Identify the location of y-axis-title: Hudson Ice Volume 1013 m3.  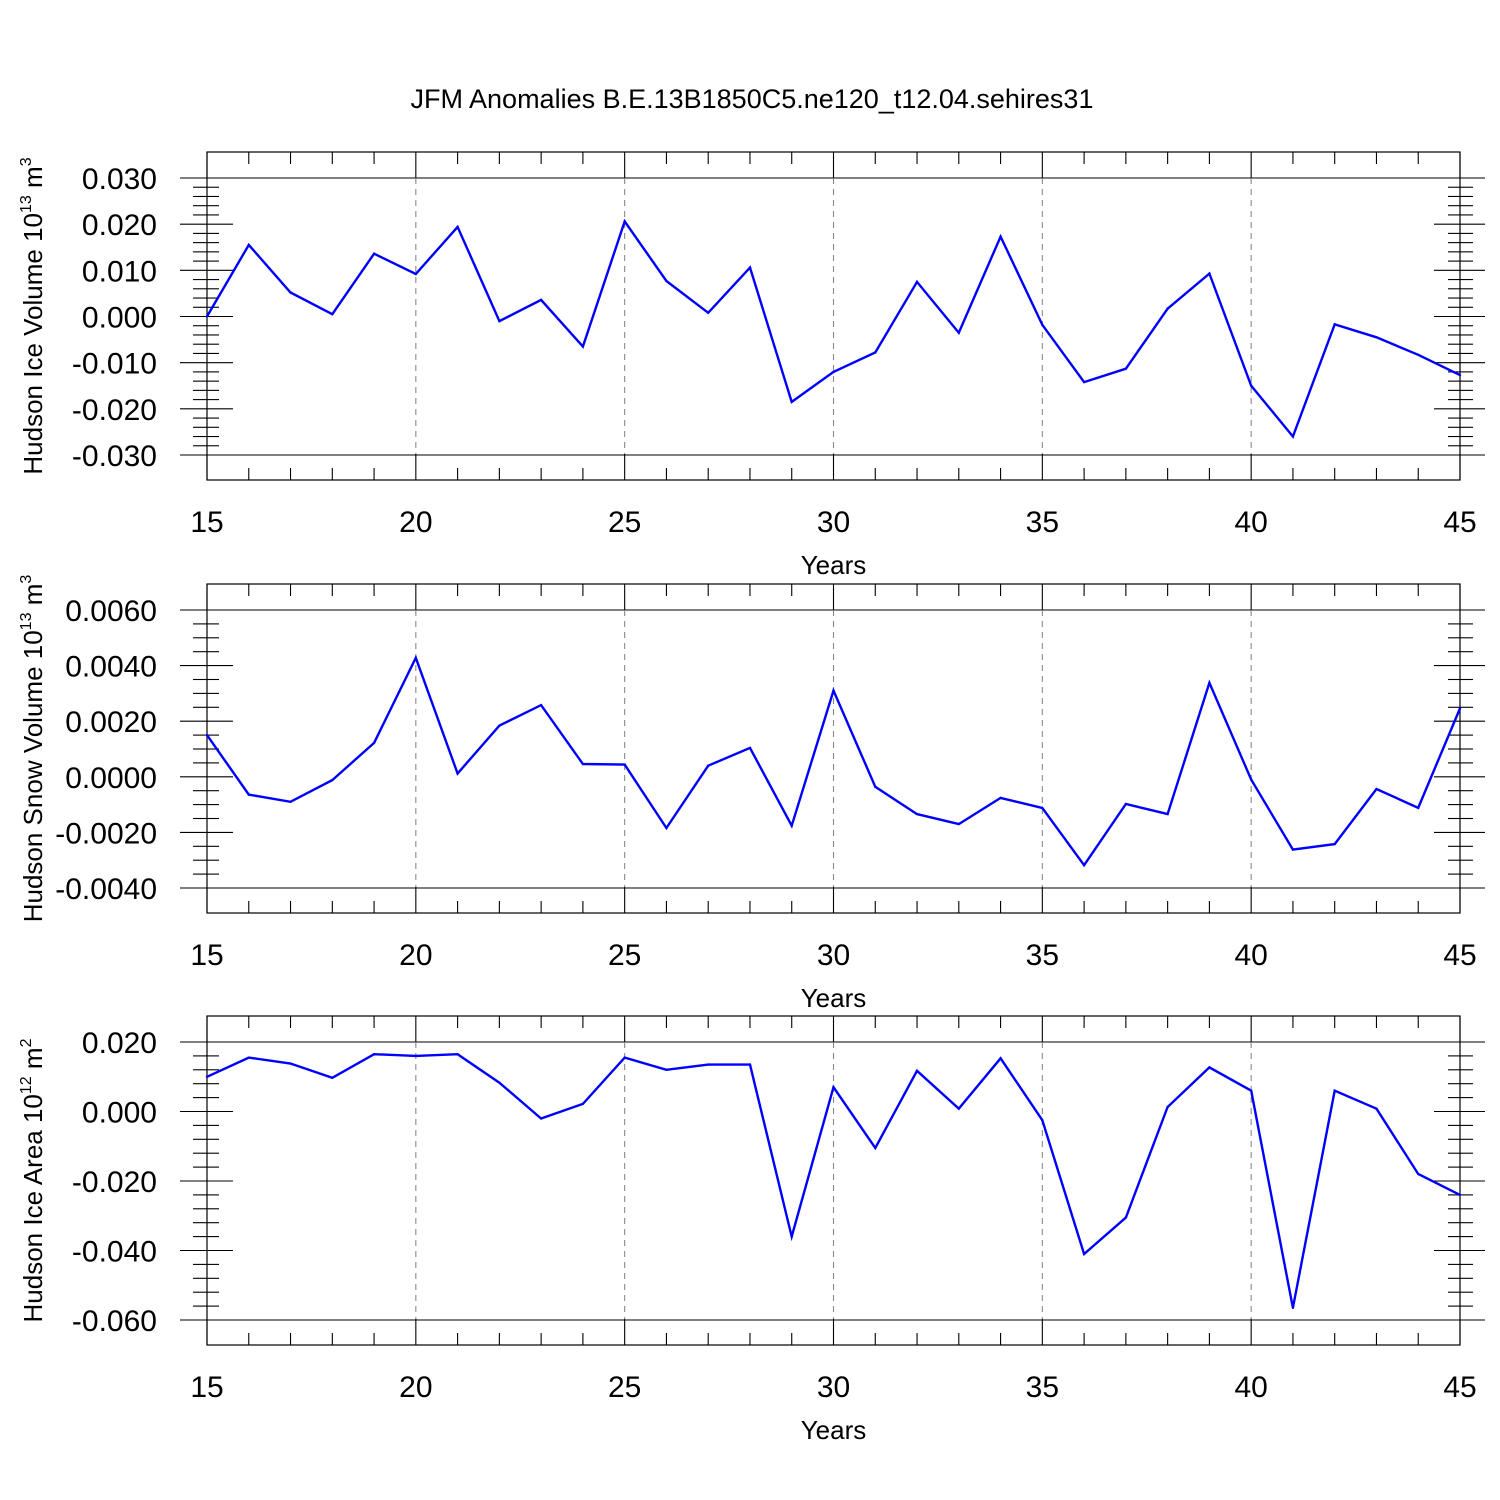
(33, 315).